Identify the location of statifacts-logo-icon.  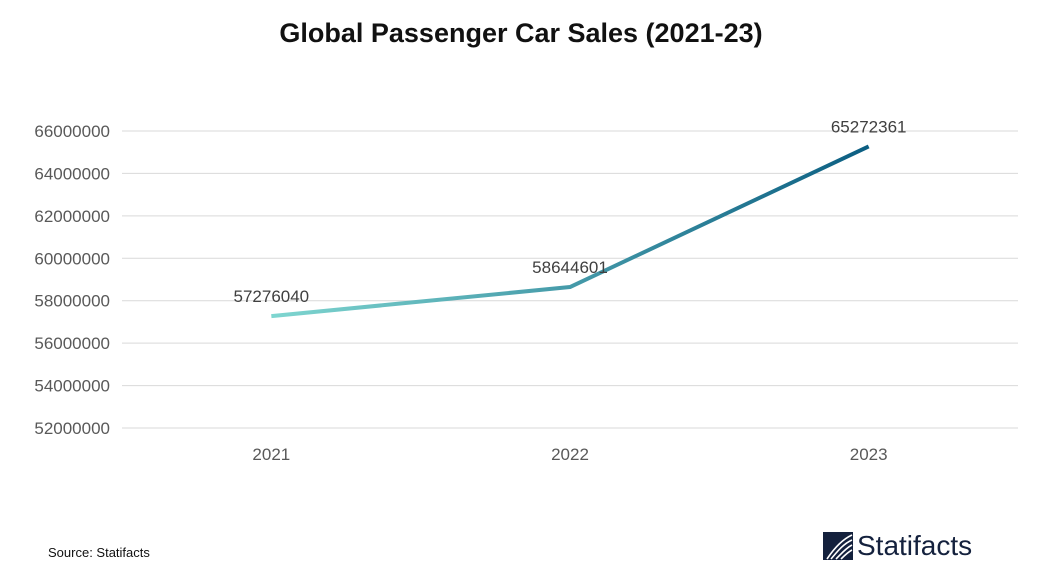
(838, 546).